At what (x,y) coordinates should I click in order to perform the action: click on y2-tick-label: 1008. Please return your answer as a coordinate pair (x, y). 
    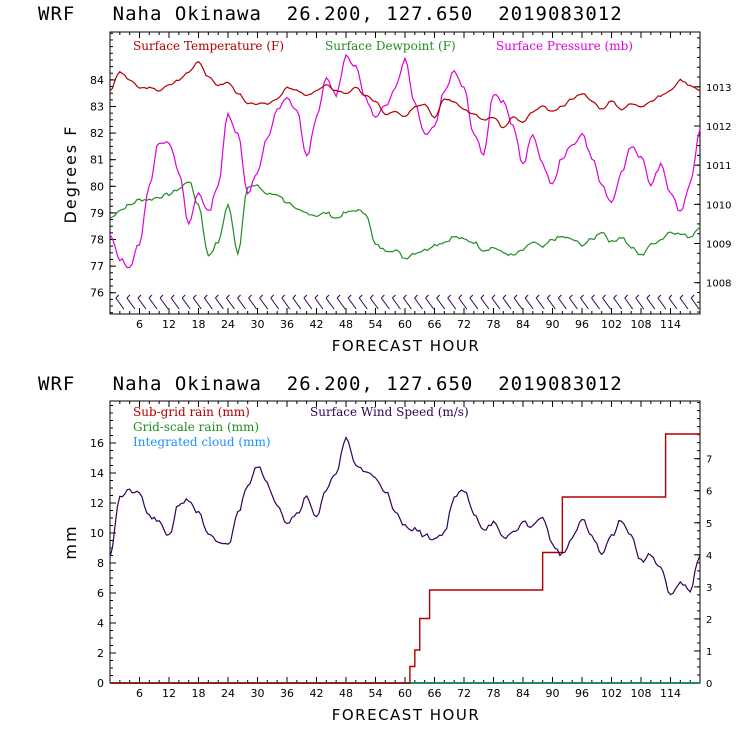
    Looking at the image, I should click on (718, 284).